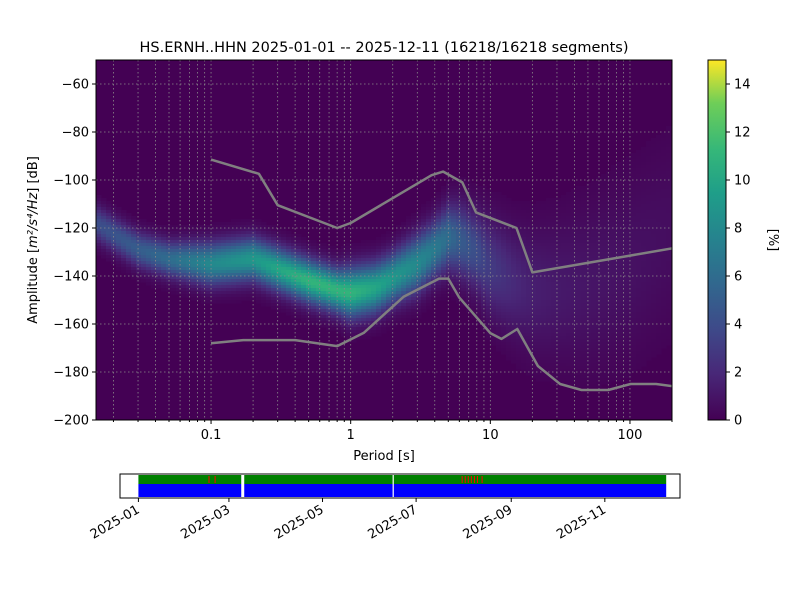  I want to click on x-tick-label: 10, so click(490, 435).